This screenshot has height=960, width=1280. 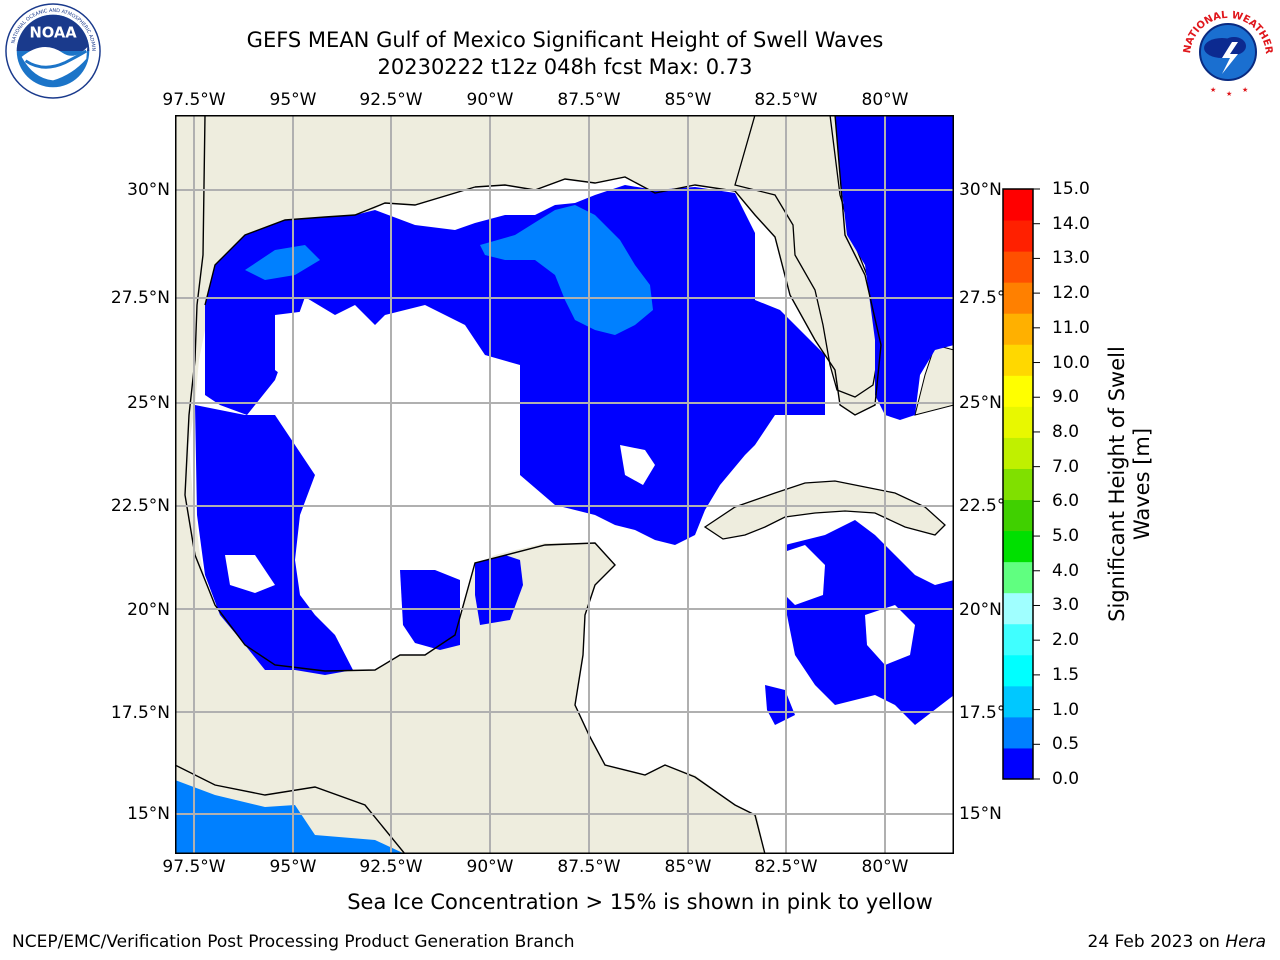 What do you see at coordinates (1066, 397) in the screenshot?
I see `colorbar-tick-label: 9.0` at bounding box center [1066, 397].